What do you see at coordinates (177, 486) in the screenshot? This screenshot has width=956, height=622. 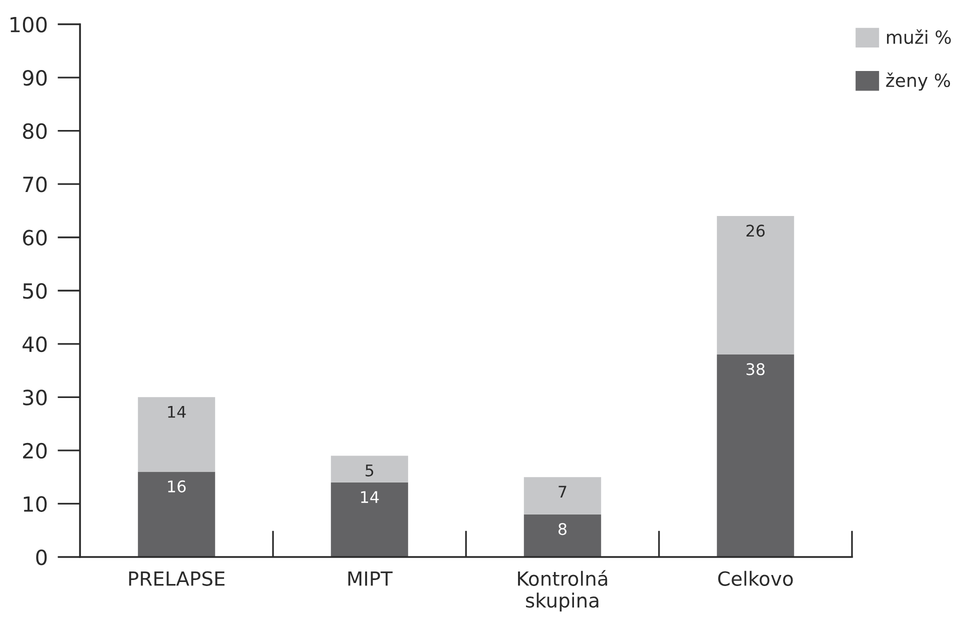 I see `data-label: 16` at bounding box center [177, 486].